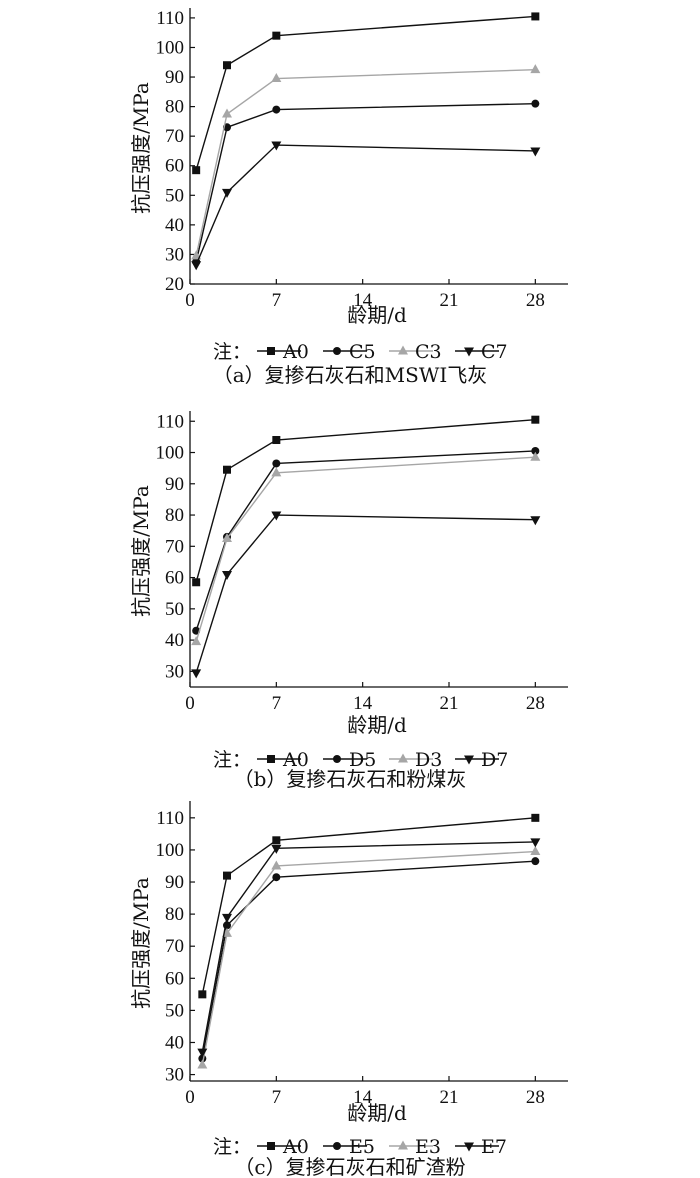 The height and width of the screenshot is (1178, 700). I want to click on legend-item: C3, so click(415, 352).